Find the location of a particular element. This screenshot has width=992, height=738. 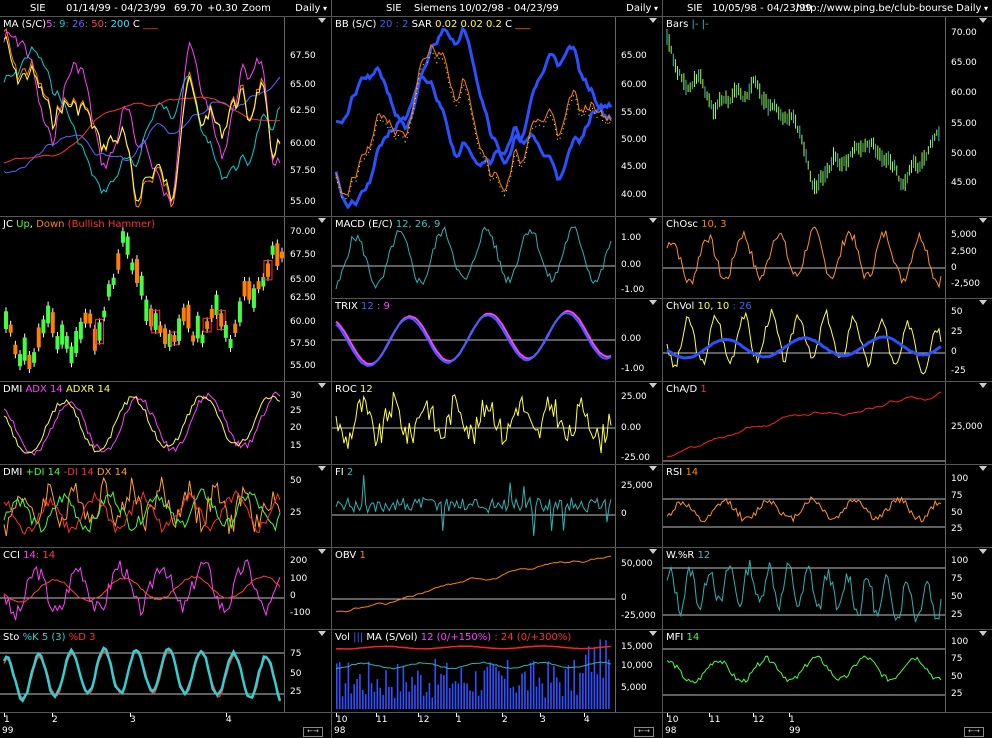

indicator-pane-fi: FI 2 is located at coordinates (497, 506).